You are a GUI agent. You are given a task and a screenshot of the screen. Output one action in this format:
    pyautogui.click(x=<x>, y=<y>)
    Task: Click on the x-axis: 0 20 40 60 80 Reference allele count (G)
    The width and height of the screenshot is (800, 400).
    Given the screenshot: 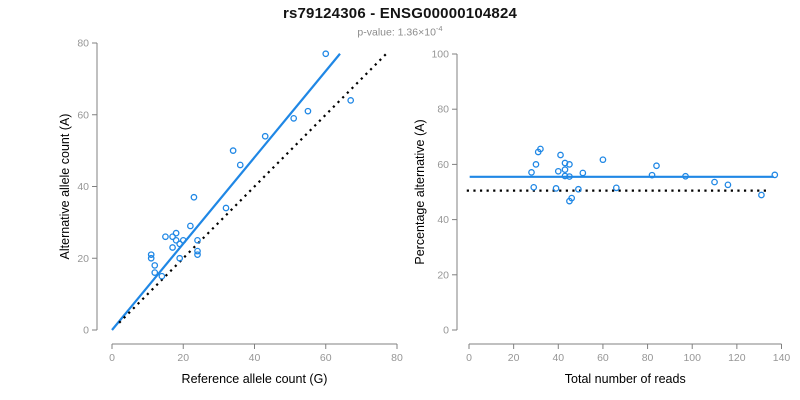 What is the action you would take?
    pyautogui.click(x=256, y=364)
    